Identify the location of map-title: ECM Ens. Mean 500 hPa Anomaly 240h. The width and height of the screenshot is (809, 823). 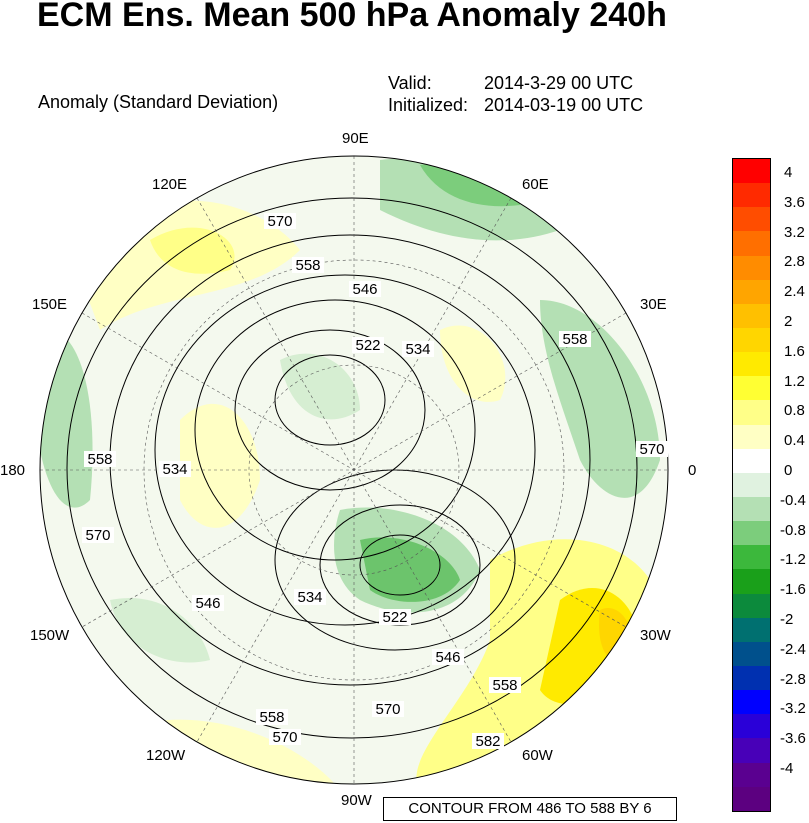
(352, 17).